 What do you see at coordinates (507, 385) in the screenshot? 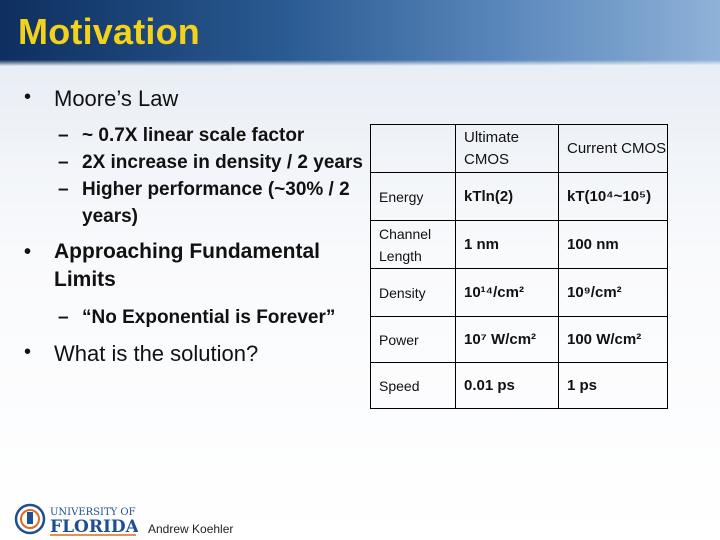
I see `ultimate-value: 0.01 ps` at bounding box center [507, 385].